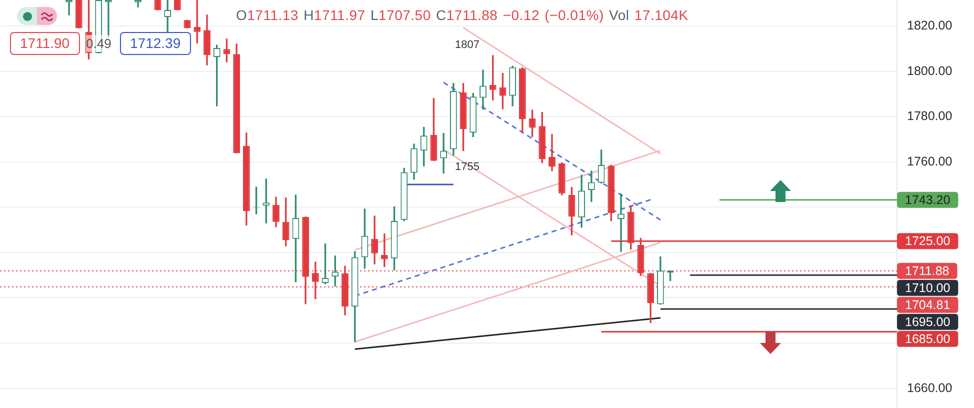  Describe the element at coordinates (467, 45) in the screenshot. I see `annotation: 1807` at that location.